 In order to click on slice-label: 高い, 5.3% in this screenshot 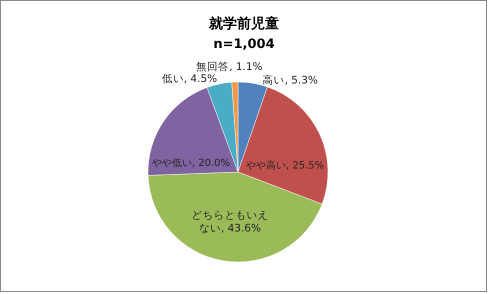, I will do `click(290, 79)`.